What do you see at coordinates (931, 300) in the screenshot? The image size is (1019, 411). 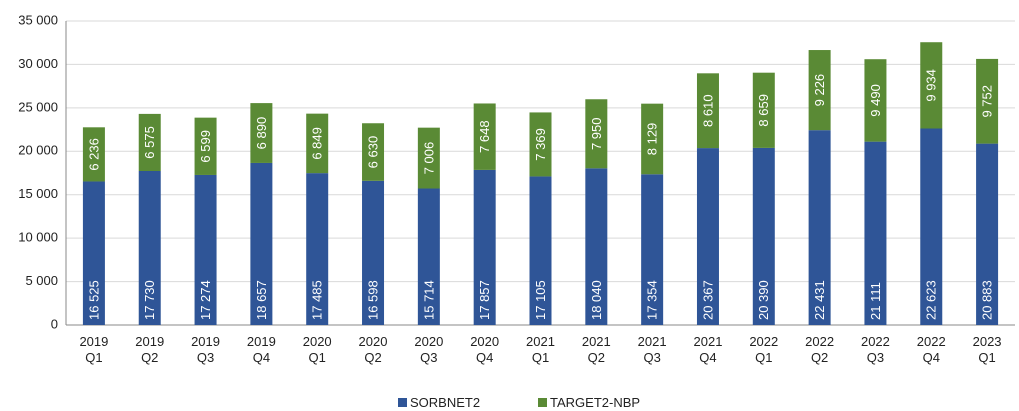 I see `value-label: 22 623` at bounding box center [931, 300].